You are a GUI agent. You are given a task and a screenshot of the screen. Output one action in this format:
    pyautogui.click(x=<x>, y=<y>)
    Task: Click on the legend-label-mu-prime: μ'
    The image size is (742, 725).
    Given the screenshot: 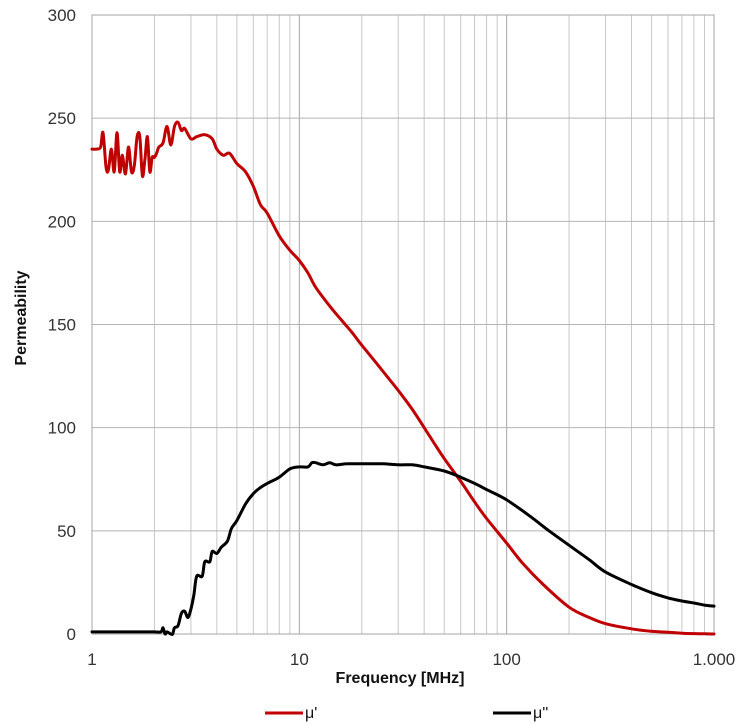 What is the action you would take?
    pyautogui.click(x=311, y=713)
    